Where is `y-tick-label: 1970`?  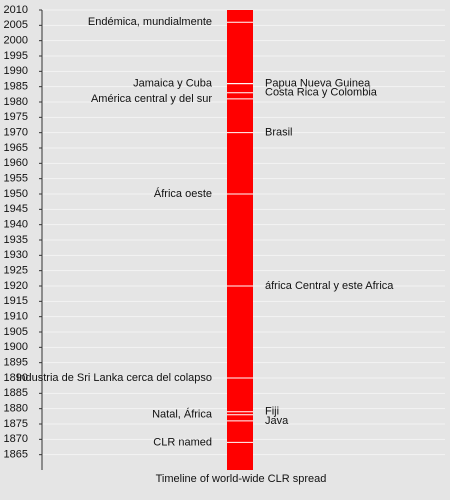
y-tick-label: 1970 is located at coordinates (16, 133).